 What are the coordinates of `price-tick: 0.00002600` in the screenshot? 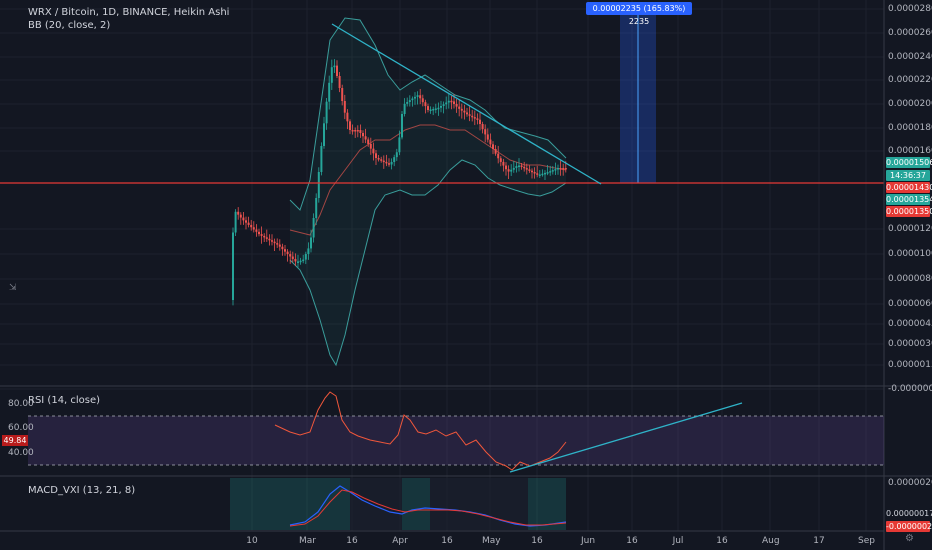 It's located at (910, 33).